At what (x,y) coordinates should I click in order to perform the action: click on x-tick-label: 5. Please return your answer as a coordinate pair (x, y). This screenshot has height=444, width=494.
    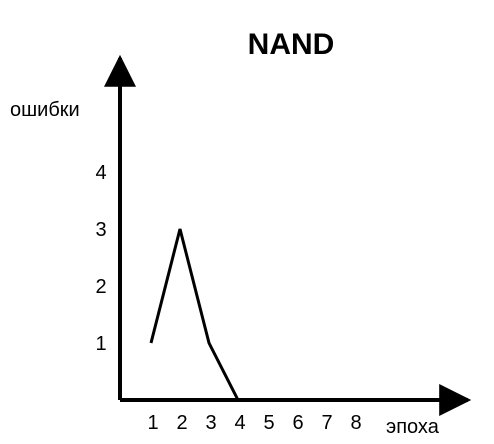
    Looking at the image, I should click on (268, 423).